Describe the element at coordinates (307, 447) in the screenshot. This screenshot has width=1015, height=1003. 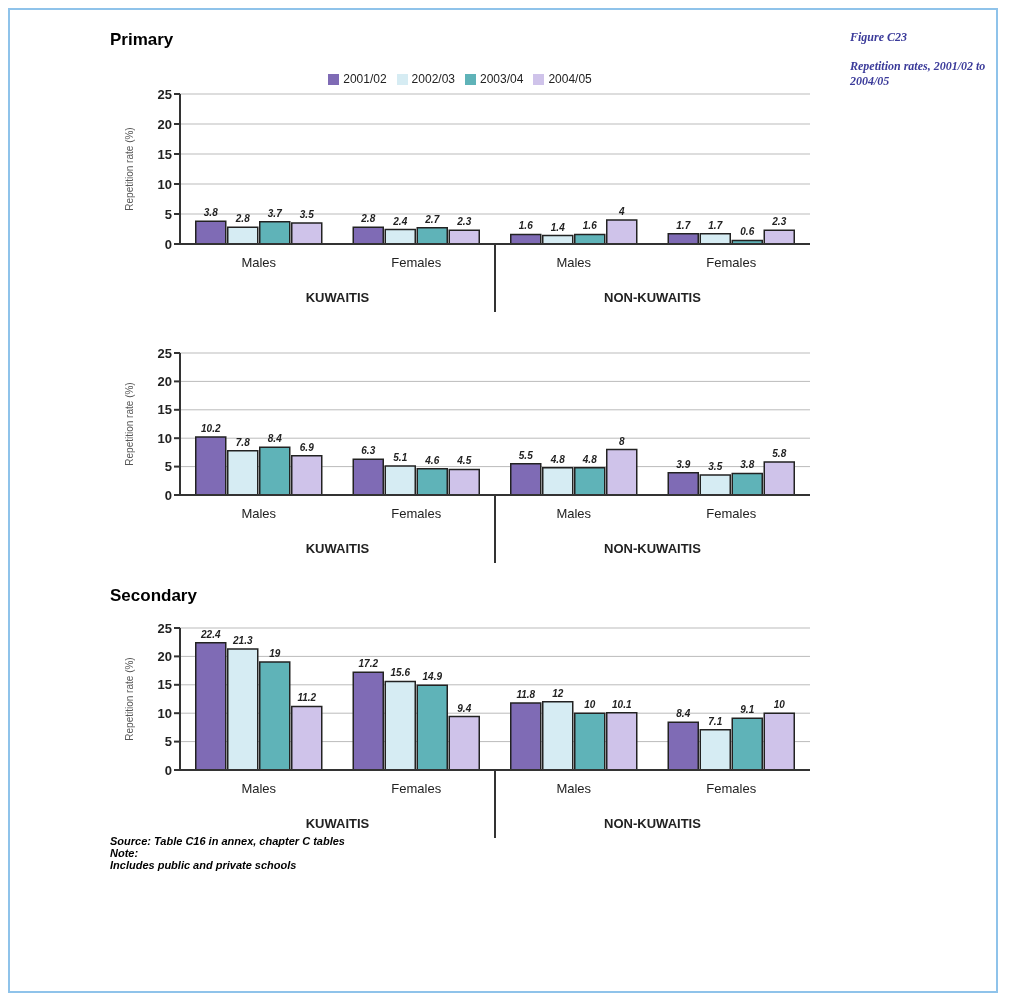
I see `data-label: 6.9` at that location.